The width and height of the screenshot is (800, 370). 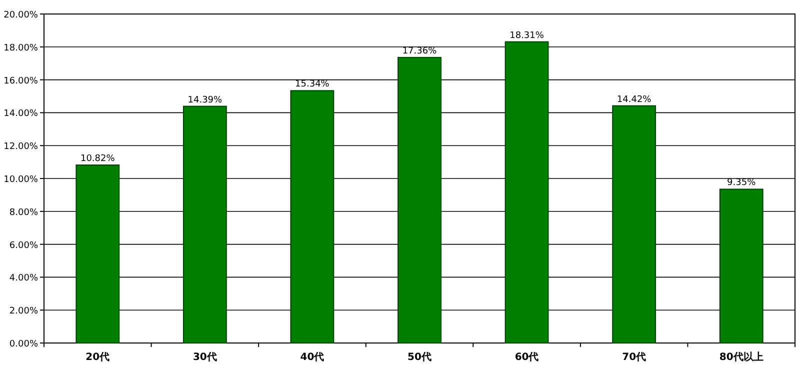 I want to click on y-tick-label: 0.00%, so click(x=23, y=345).